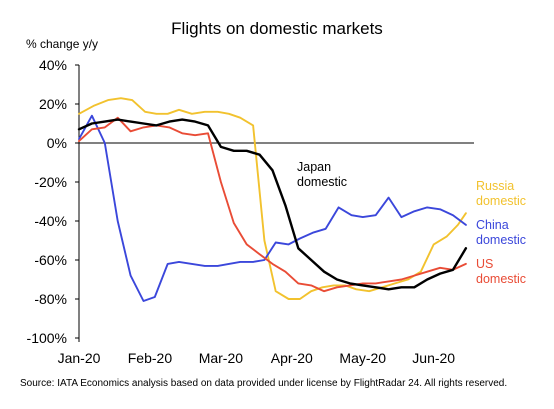 The image size is (554, 409). Describe the element at coordinates (362, 358) in the screenshot. I see `x-tick-label: May-20` at that location.